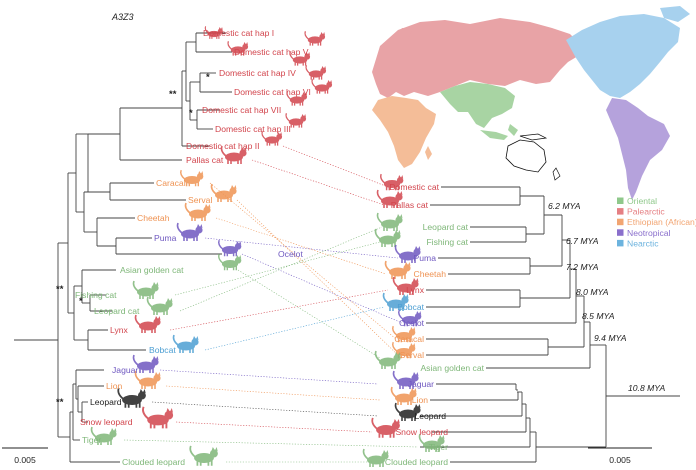 Image resolution: width=696 pixels, height=470 pixels. Describe the element at coordinates (271, 52) in the screenshot. I see `left-label-domestic-cat-hap-v: Domestic cat hap V` at that location.